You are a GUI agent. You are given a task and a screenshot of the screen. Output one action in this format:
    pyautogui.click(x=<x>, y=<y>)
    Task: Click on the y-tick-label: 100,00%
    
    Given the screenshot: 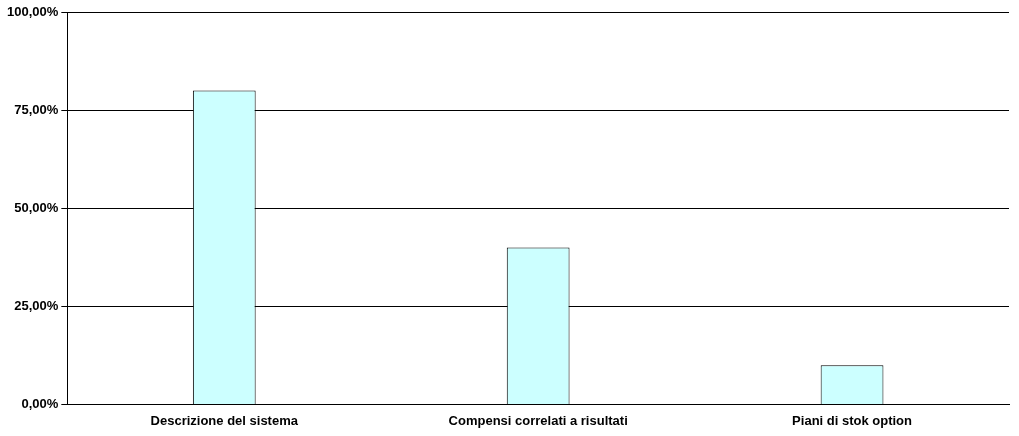 What is the action you would take?
    pyautogui.click(x=32, y=11)
    